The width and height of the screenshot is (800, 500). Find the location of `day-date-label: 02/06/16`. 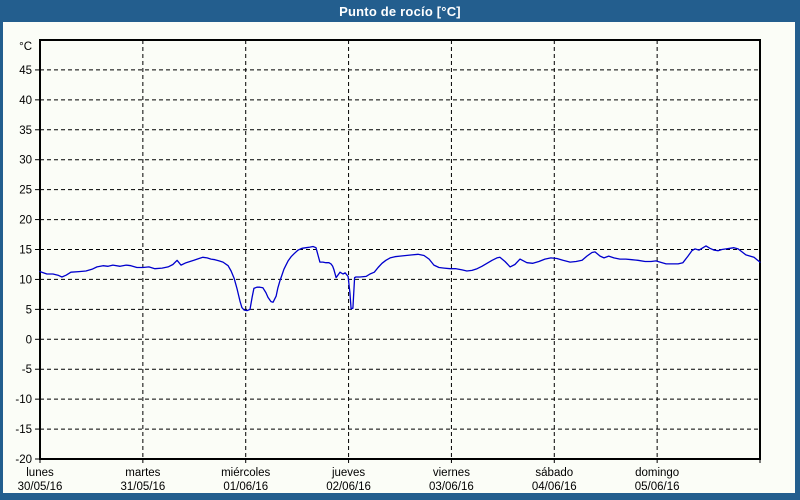

day-date-label: 02/06/16 is located at coordinates (348, 487).